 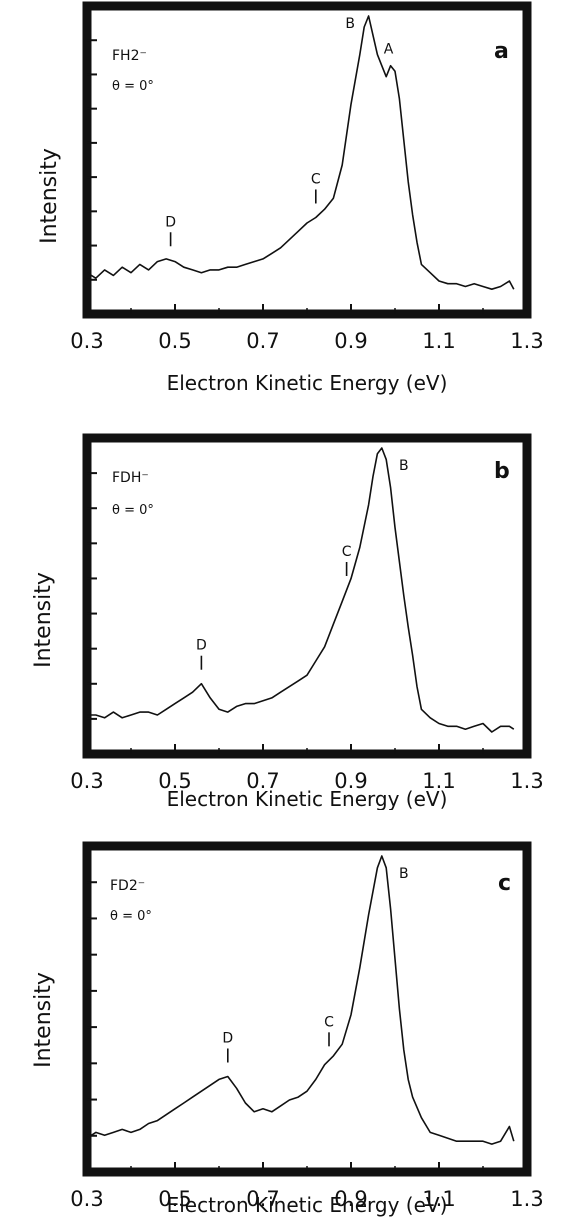 I want to click on panel-letter: c, so click(x=504, y=883).